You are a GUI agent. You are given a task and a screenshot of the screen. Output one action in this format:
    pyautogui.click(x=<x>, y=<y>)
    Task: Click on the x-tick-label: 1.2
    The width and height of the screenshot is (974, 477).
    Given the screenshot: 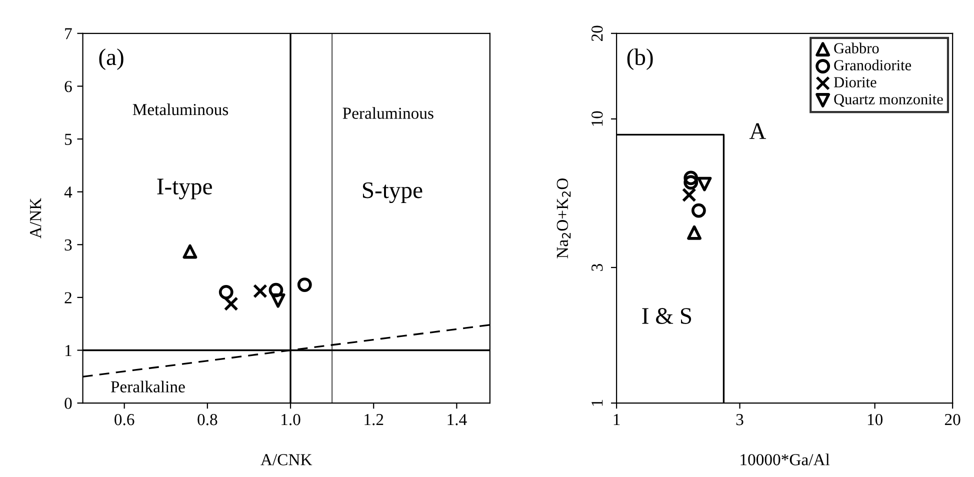 What is the action you would take?
    pyautogui.click(x=374, y=420)
    